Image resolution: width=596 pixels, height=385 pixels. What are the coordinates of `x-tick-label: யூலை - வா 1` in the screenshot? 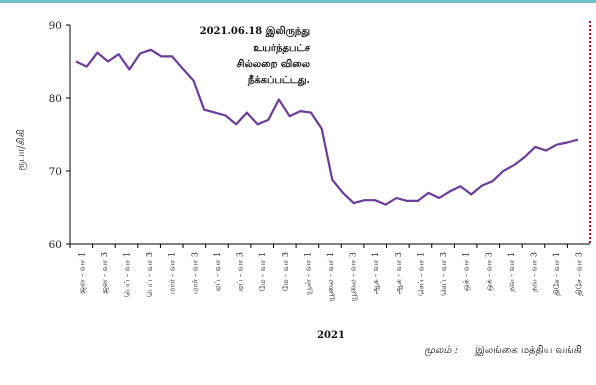 It's located at (330, 276).